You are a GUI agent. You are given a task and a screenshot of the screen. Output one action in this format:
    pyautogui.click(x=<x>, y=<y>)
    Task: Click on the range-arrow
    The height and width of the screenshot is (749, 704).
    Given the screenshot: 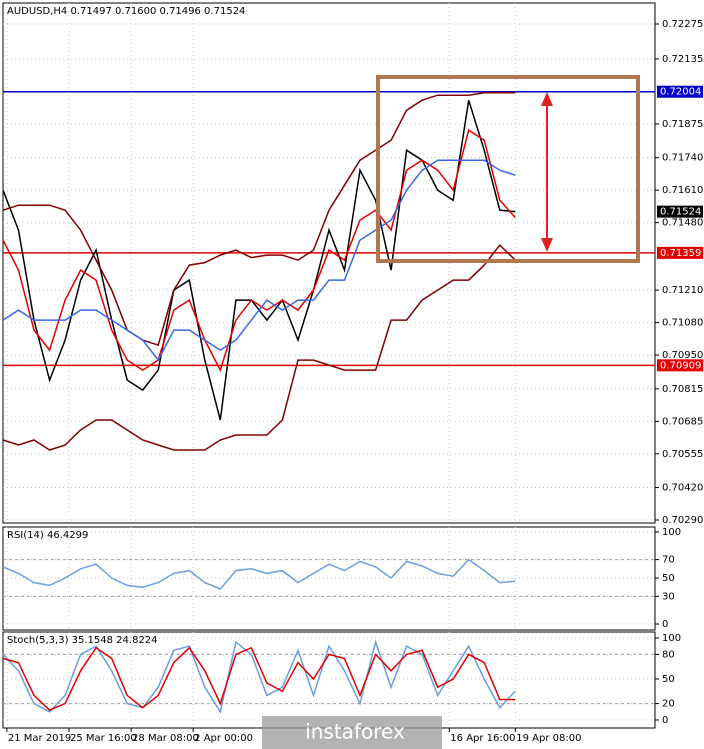 What is the action you would take?
    pyautogui.click(x=547, y=172)
    